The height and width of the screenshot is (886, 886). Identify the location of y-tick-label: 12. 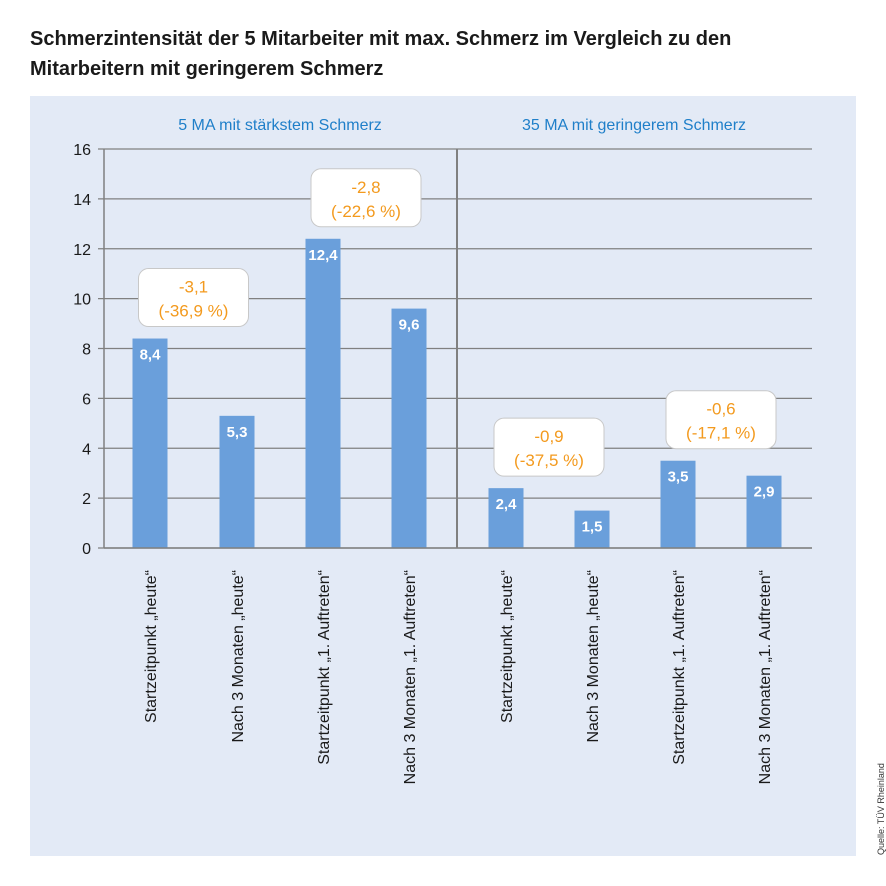
(82, 250).